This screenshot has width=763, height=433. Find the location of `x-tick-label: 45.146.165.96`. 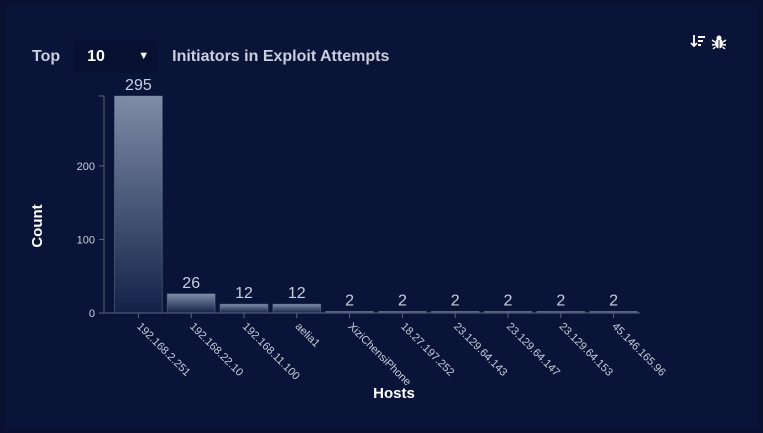

x-tick-label: 45.146.165.96 is located at coordinates (638, 350).